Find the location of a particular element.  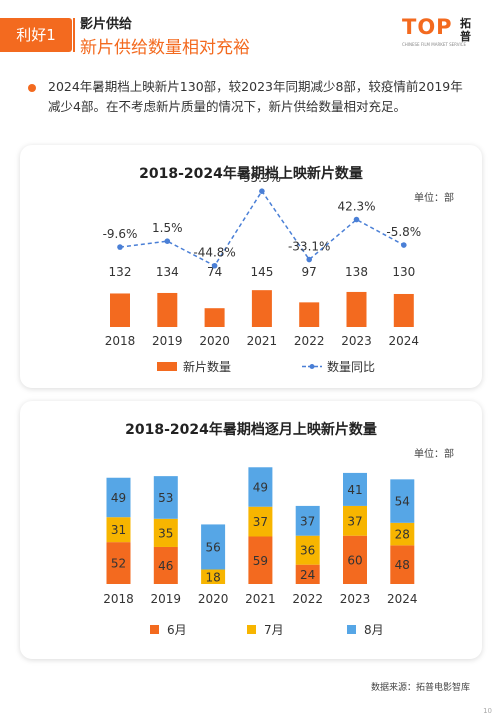

segment-value-label: 18 is located at coordinates (212, 577).